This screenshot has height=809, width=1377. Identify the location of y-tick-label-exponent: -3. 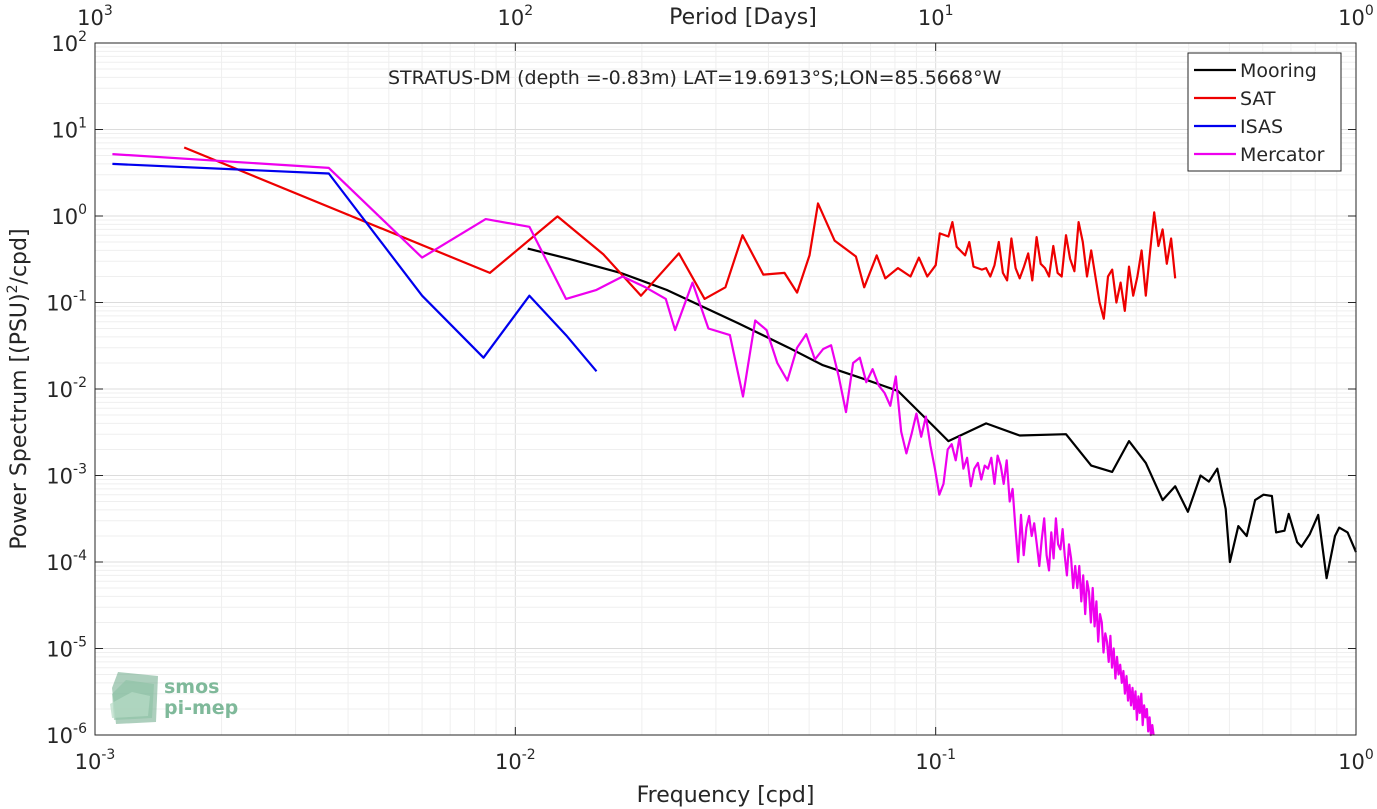
(80, 470).